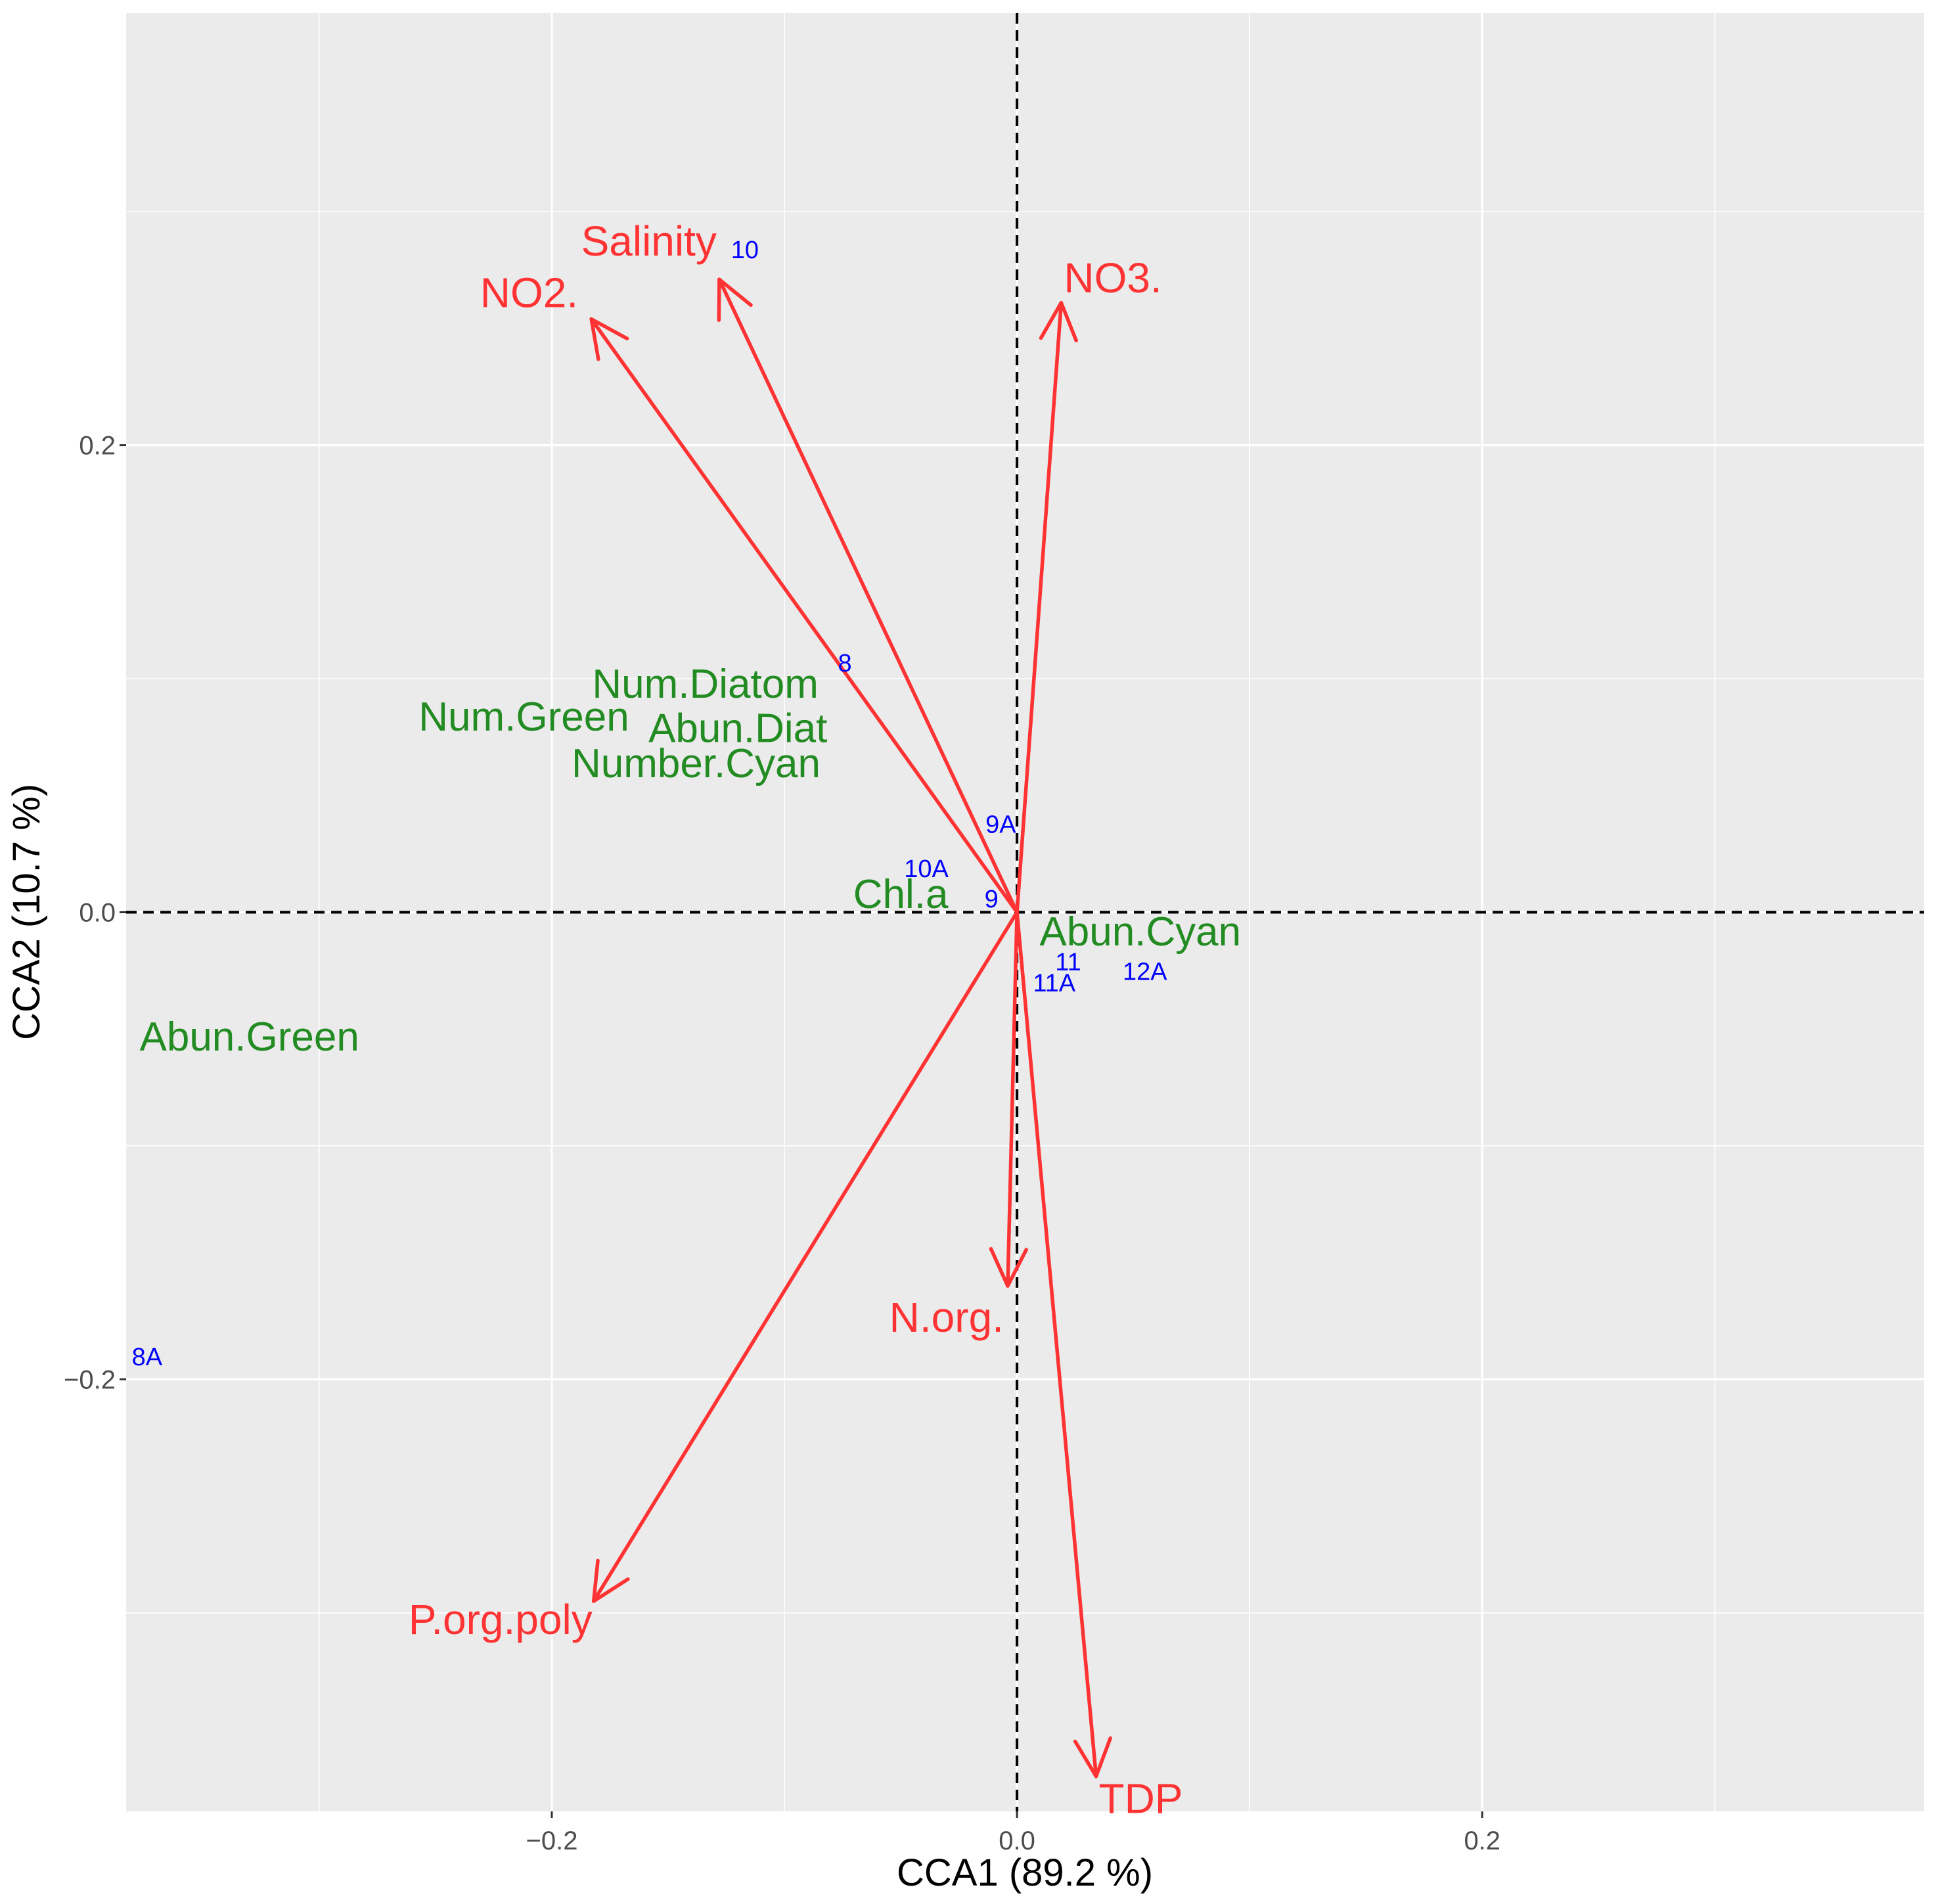 The image size is (1936, 1904). I want to click on y-axis-ticks: −0.2 0.0 0.2, so click(95, 913).